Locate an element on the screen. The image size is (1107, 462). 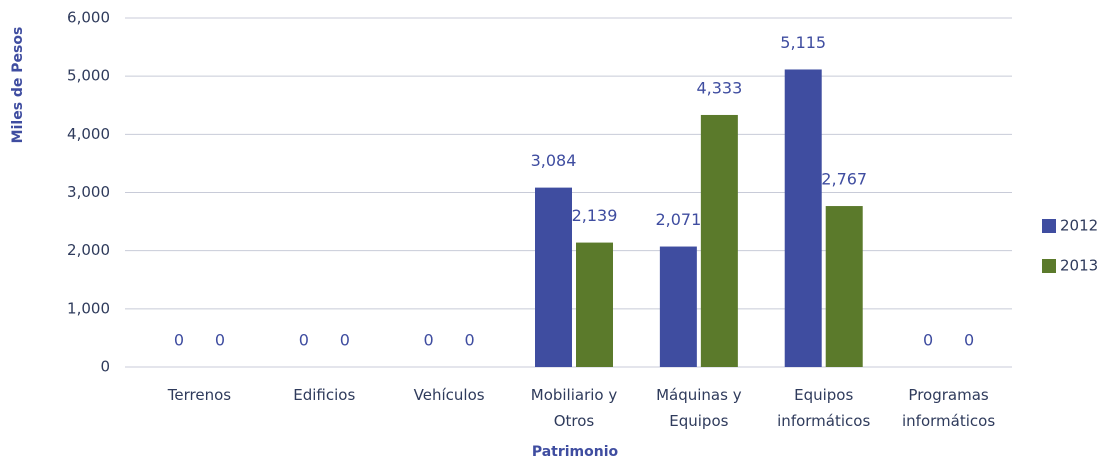
legend-label: 2012 is located at coordinates (1079, 226).